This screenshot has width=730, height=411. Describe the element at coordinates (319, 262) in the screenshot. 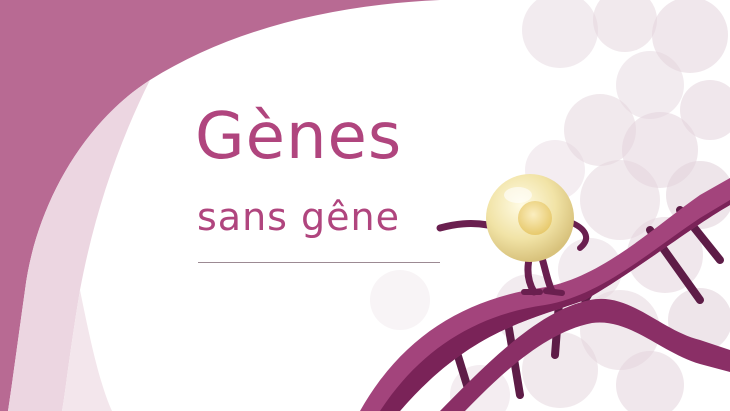

I see `title-divider` at that location.